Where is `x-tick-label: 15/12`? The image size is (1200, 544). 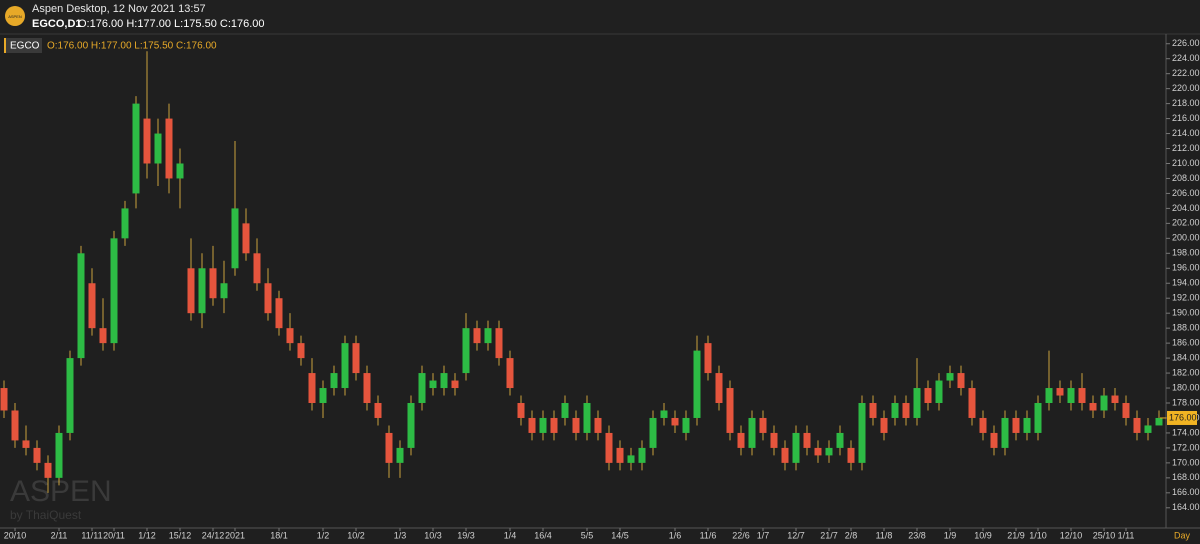
x-tick-label: 15/12 is located at coordinates (180, 535).